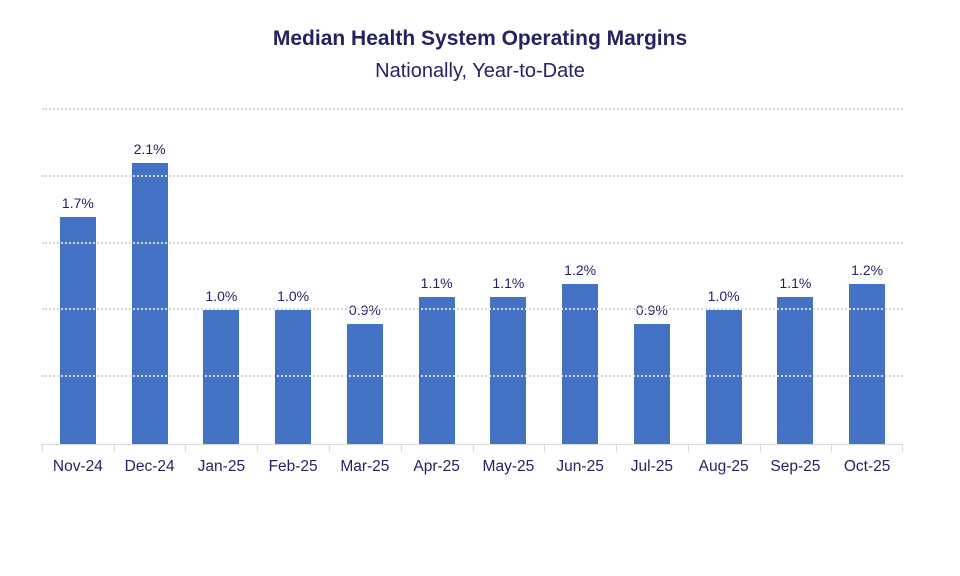 The height and width of the screenshot is (576, 960). I want to click on x-axis-label: Apr-25, so click(436, 466).